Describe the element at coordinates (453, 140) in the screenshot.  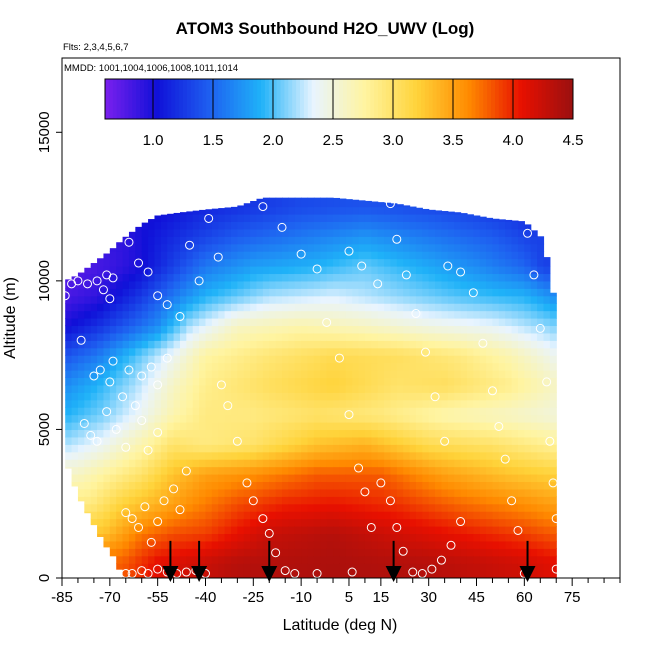
I see `colorbar-tick-label: 3.5` at that location.